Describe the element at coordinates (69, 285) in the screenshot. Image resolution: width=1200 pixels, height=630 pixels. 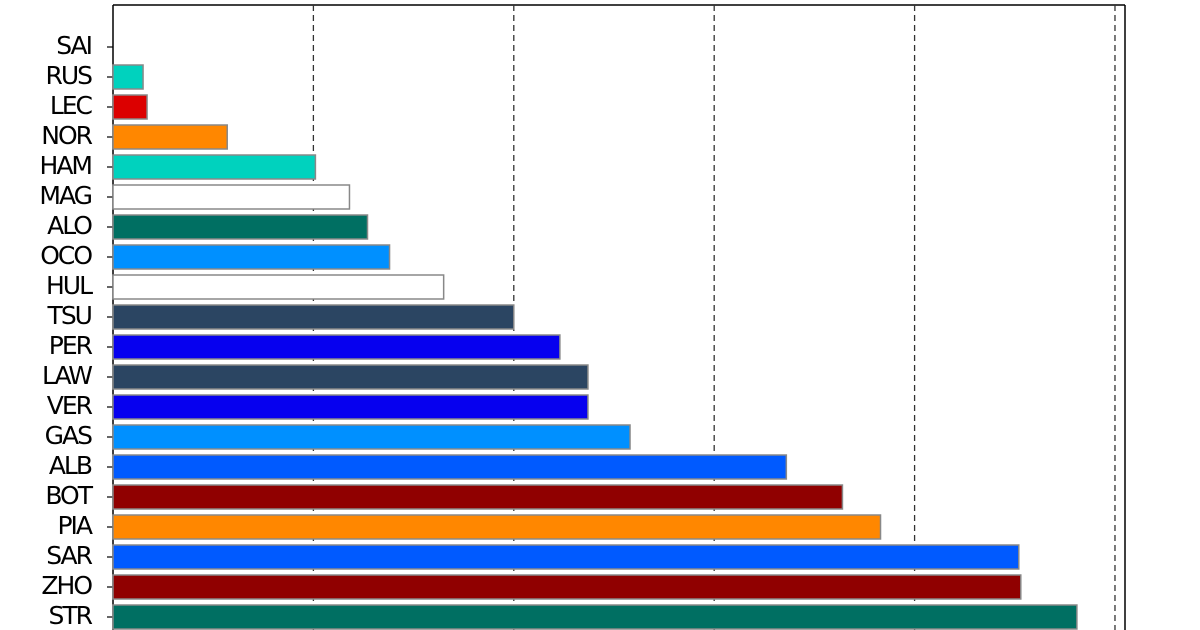
I see `y-tick-label: HUL` at that location.